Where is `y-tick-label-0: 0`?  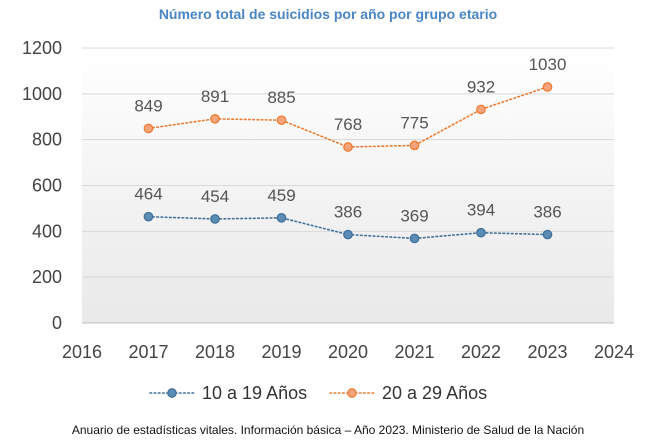
y-tick-label-0: 0 is located at coordinates (57, 323).